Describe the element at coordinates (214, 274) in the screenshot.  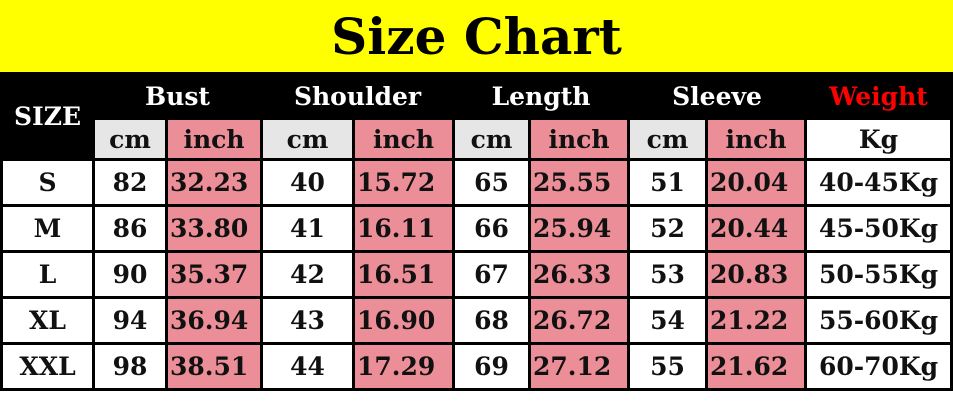
I see `cell-bust-in: 35.37` at that location.